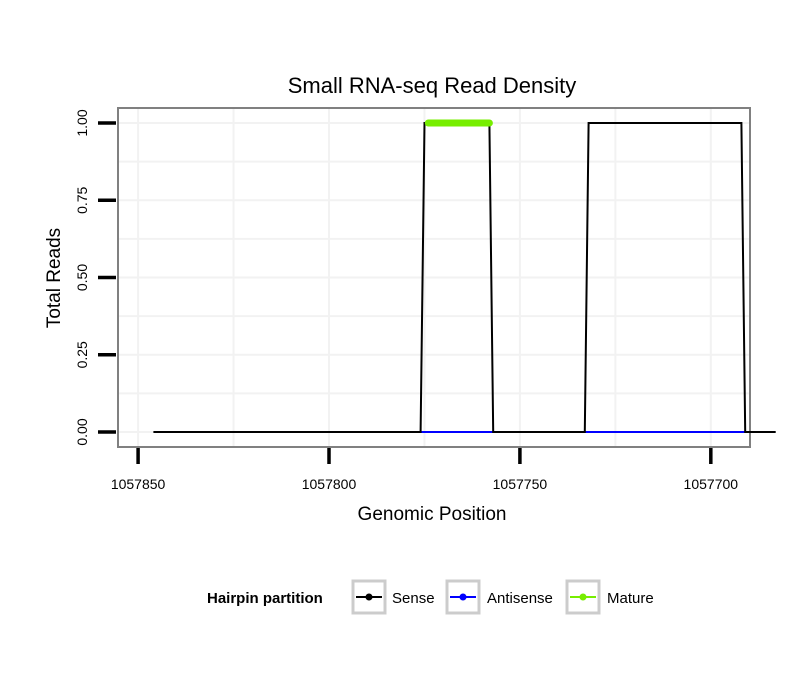  I want to click on y-tick-label: 0.50, so click(82, 277).